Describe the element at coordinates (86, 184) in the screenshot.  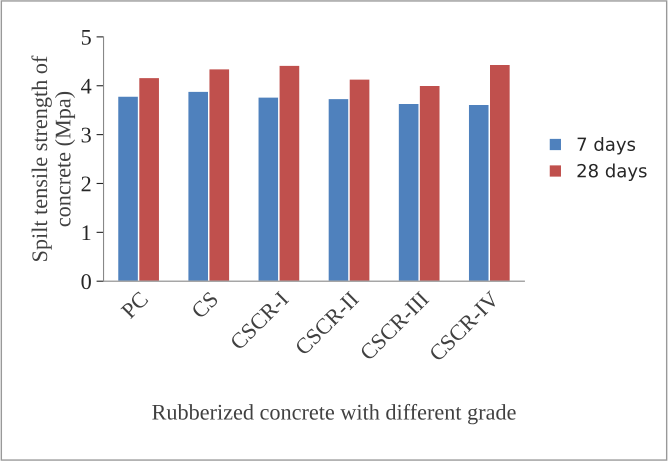
I see `y-tick-label: 2` at that location.